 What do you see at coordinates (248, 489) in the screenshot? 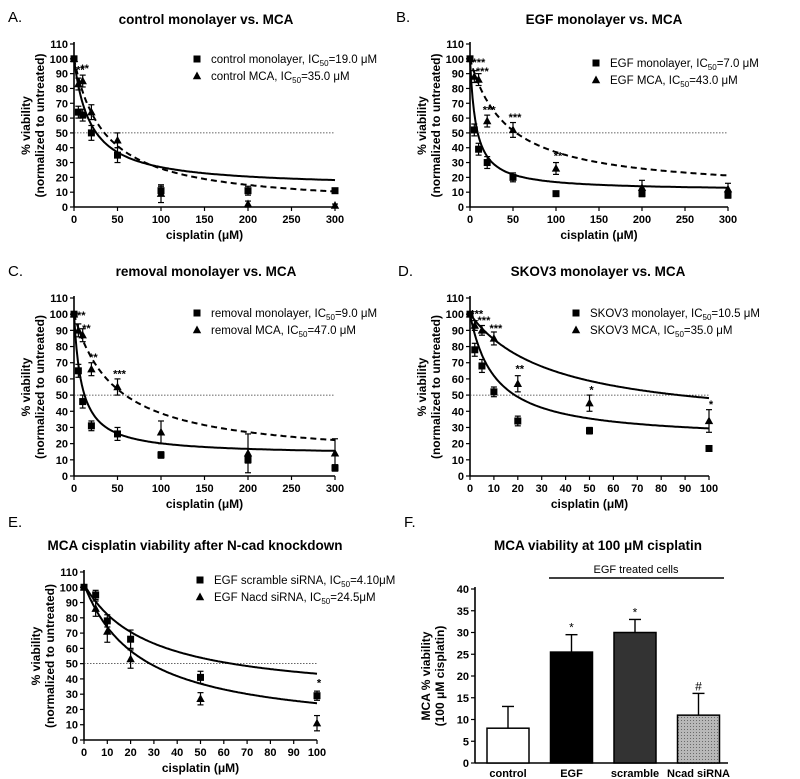
I see `x-tick-label: 200` at bounding box center [248, 489].